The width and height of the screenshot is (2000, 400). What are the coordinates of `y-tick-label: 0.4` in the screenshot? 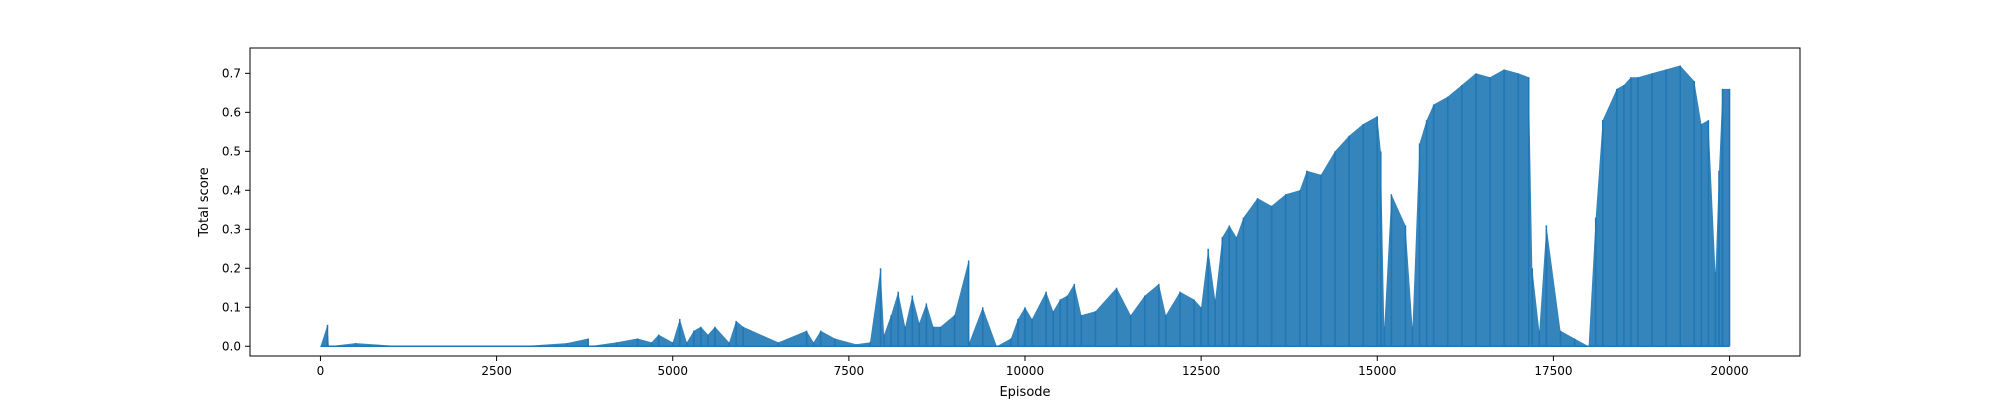 It's located at (231, 190).